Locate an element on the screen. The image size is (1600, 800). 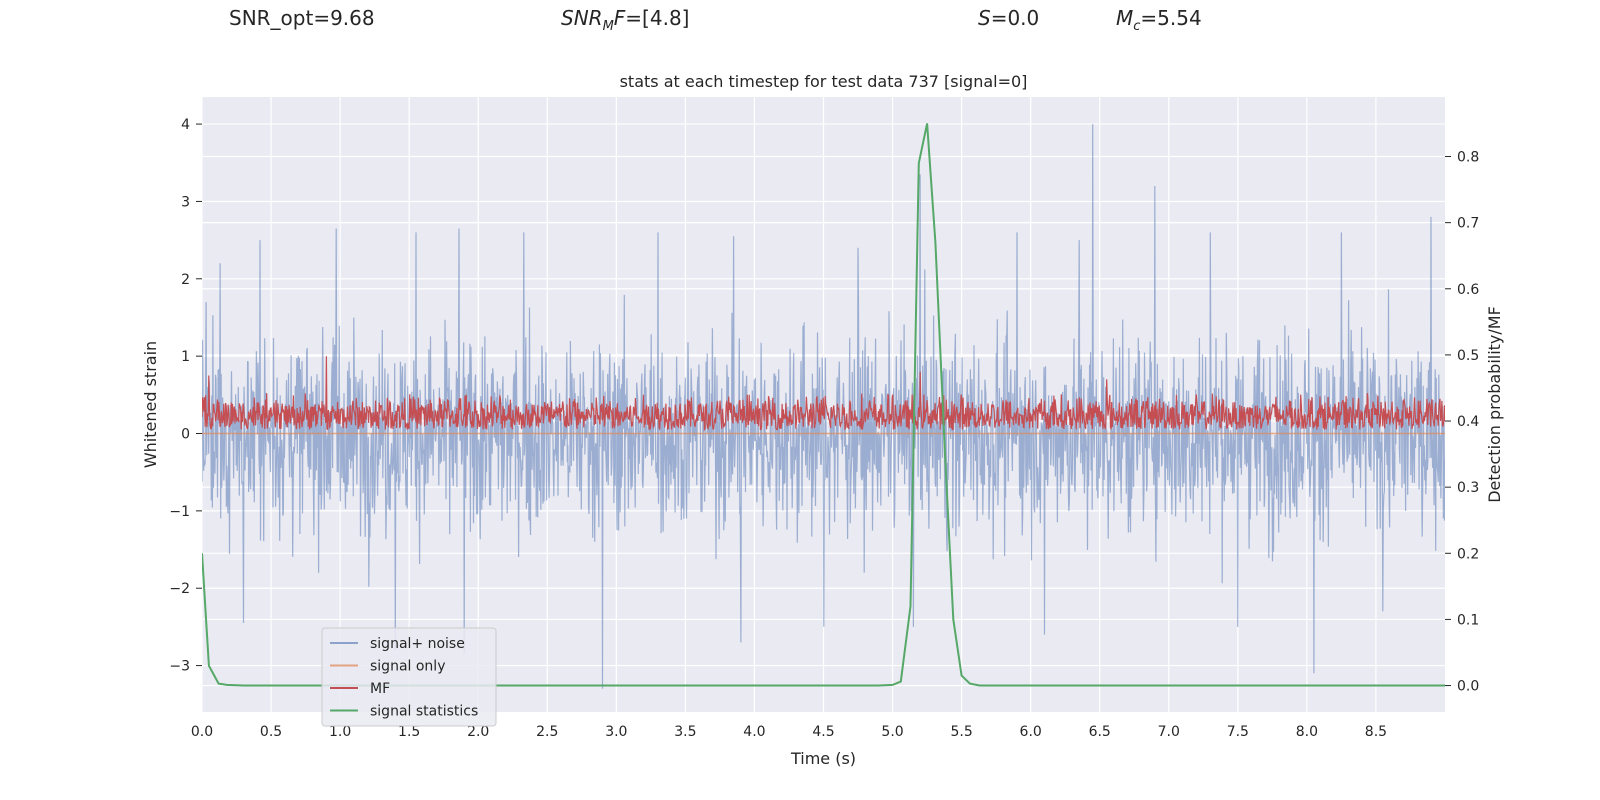
x-tick-label: 2.5 is located at coordinates (547, 732).